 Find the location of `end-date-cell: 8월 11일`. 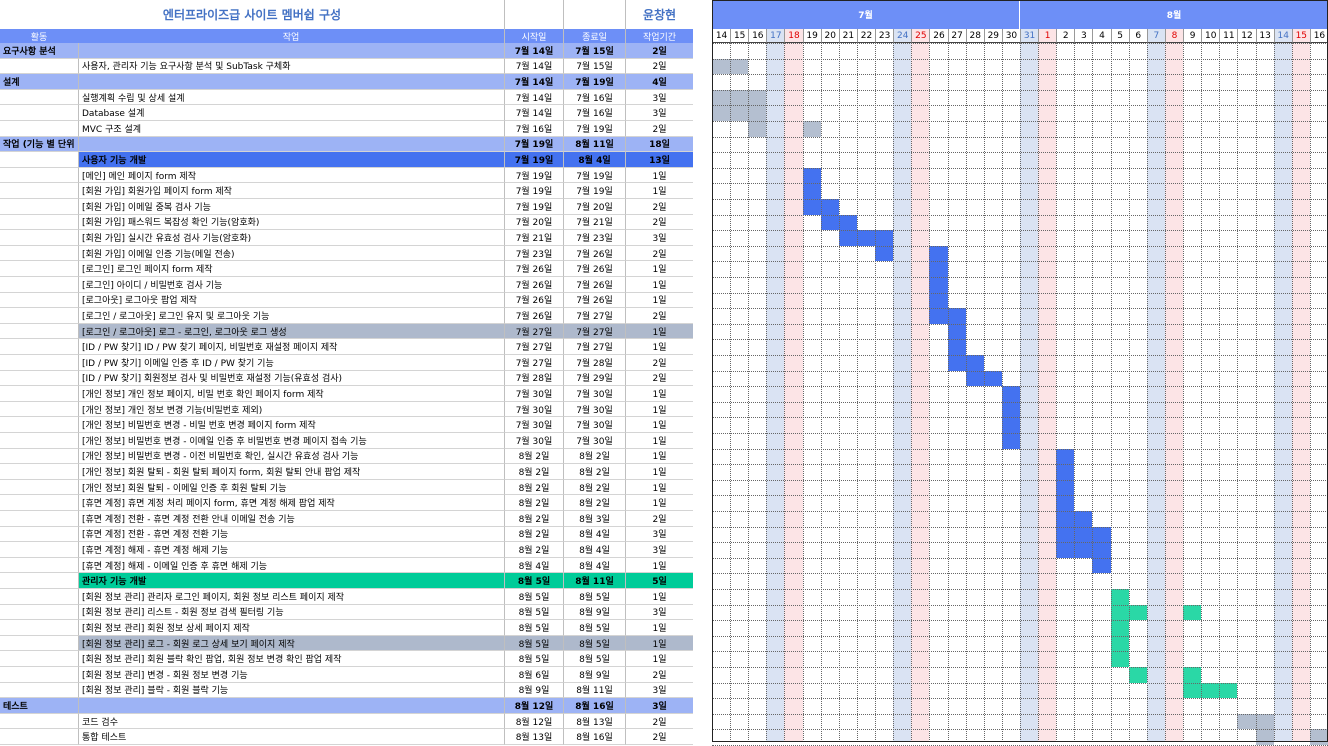

end-date-cell: 8월 11일 is located at coordinates (594, 690).